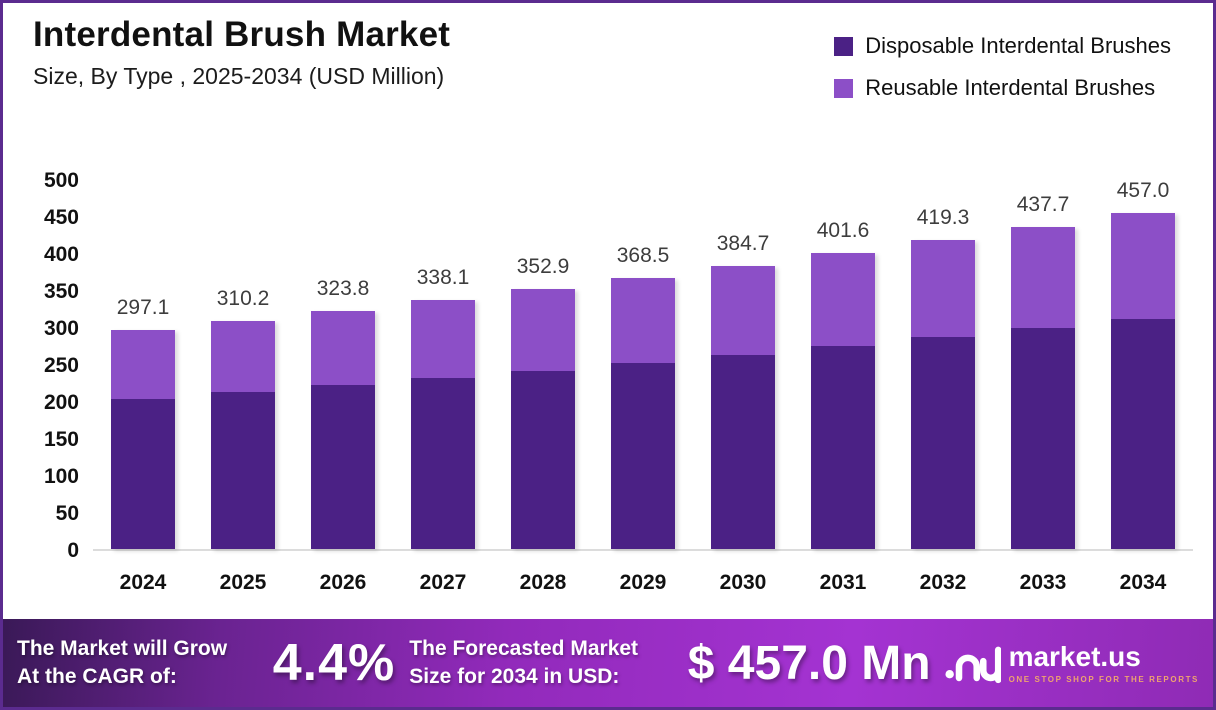 This screenshot has width=1216, height=710. What do you see at coordinates (743, 243) in the screenshot?
I see `bar-value-label: 384.7` at bounding box center [743, 243].